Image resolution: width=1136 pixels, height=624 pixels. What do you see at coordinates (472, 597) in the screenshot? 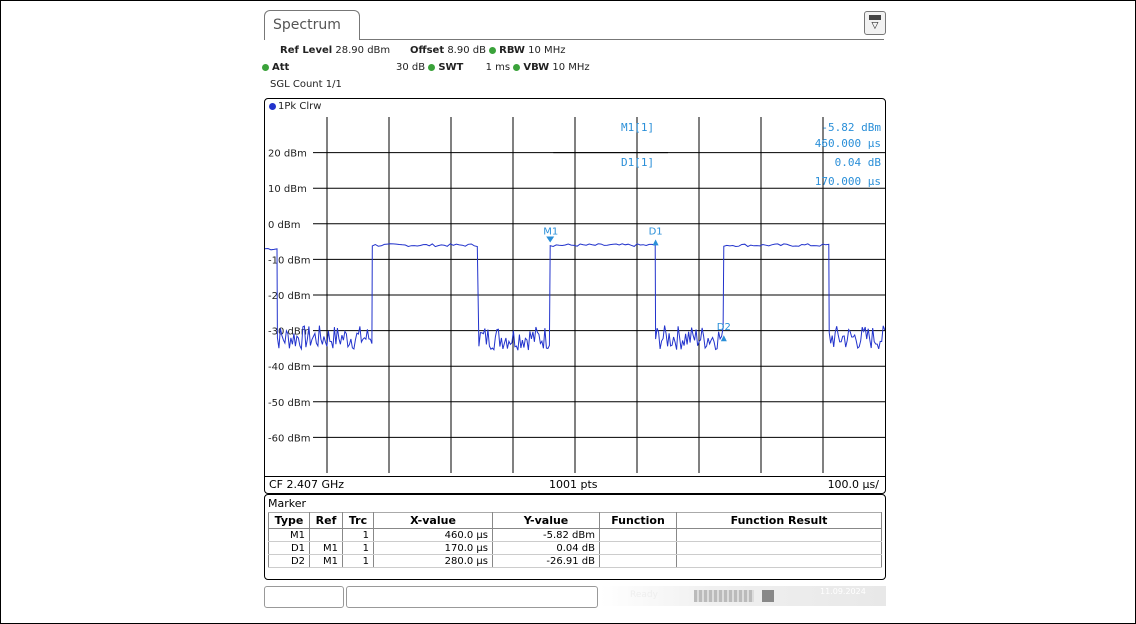
I see `message-field` at bounding box center [472, 597].